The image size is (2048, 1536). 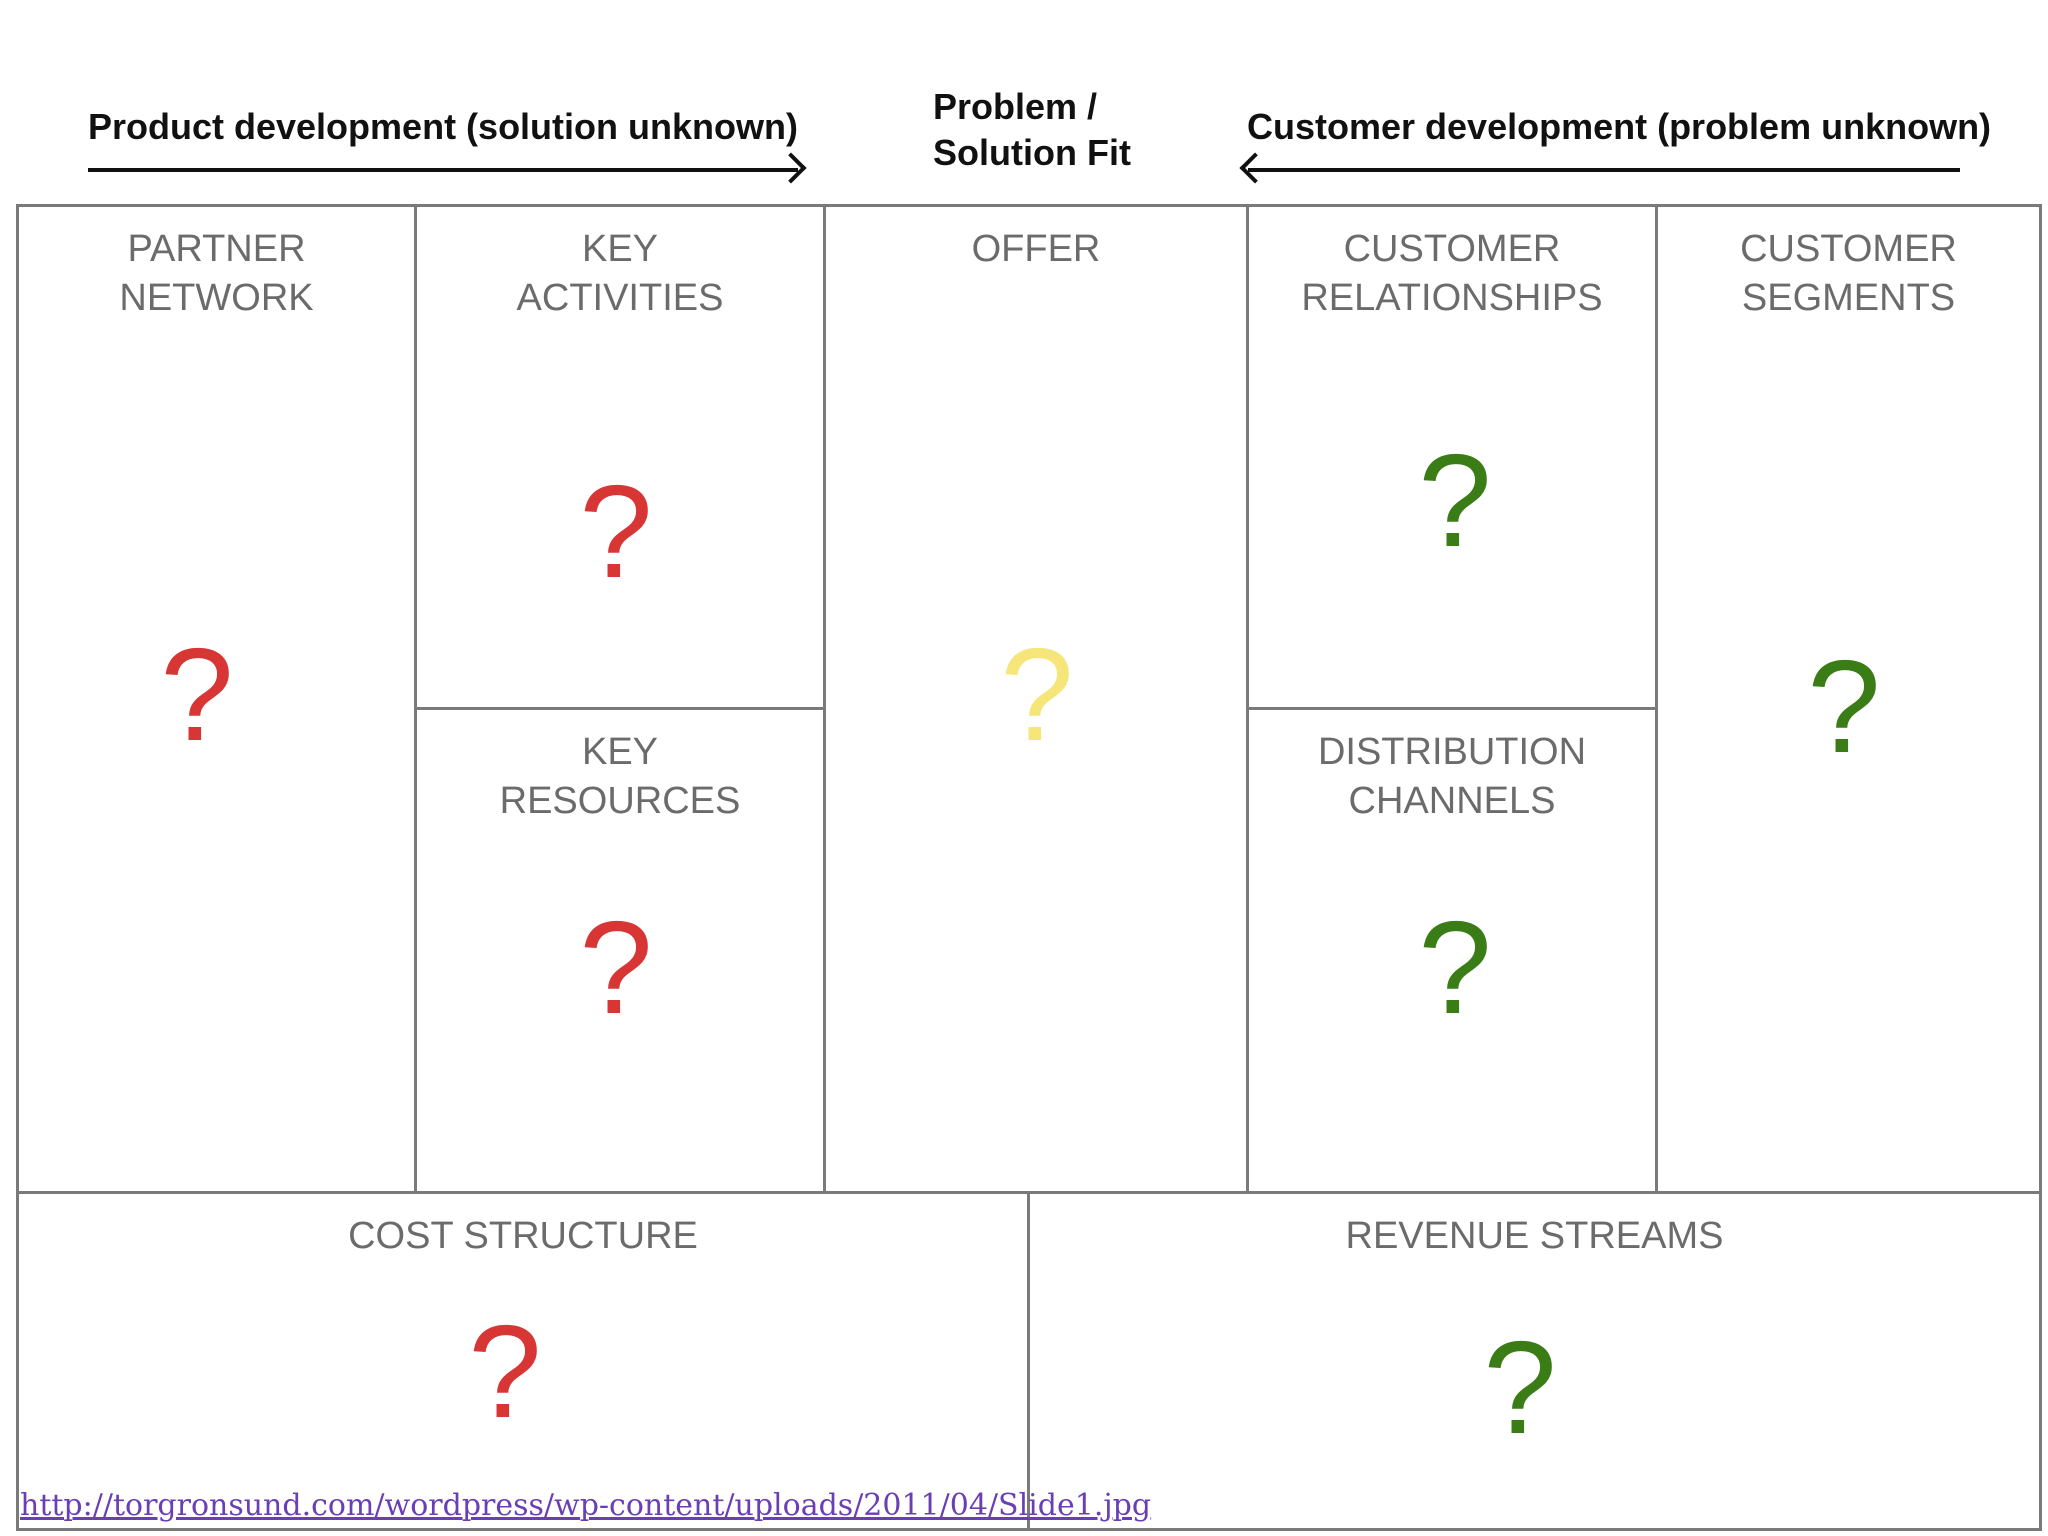 I want to click on customer-development-heading: Customer development (problem unknown), so click(x=1619, y=126).